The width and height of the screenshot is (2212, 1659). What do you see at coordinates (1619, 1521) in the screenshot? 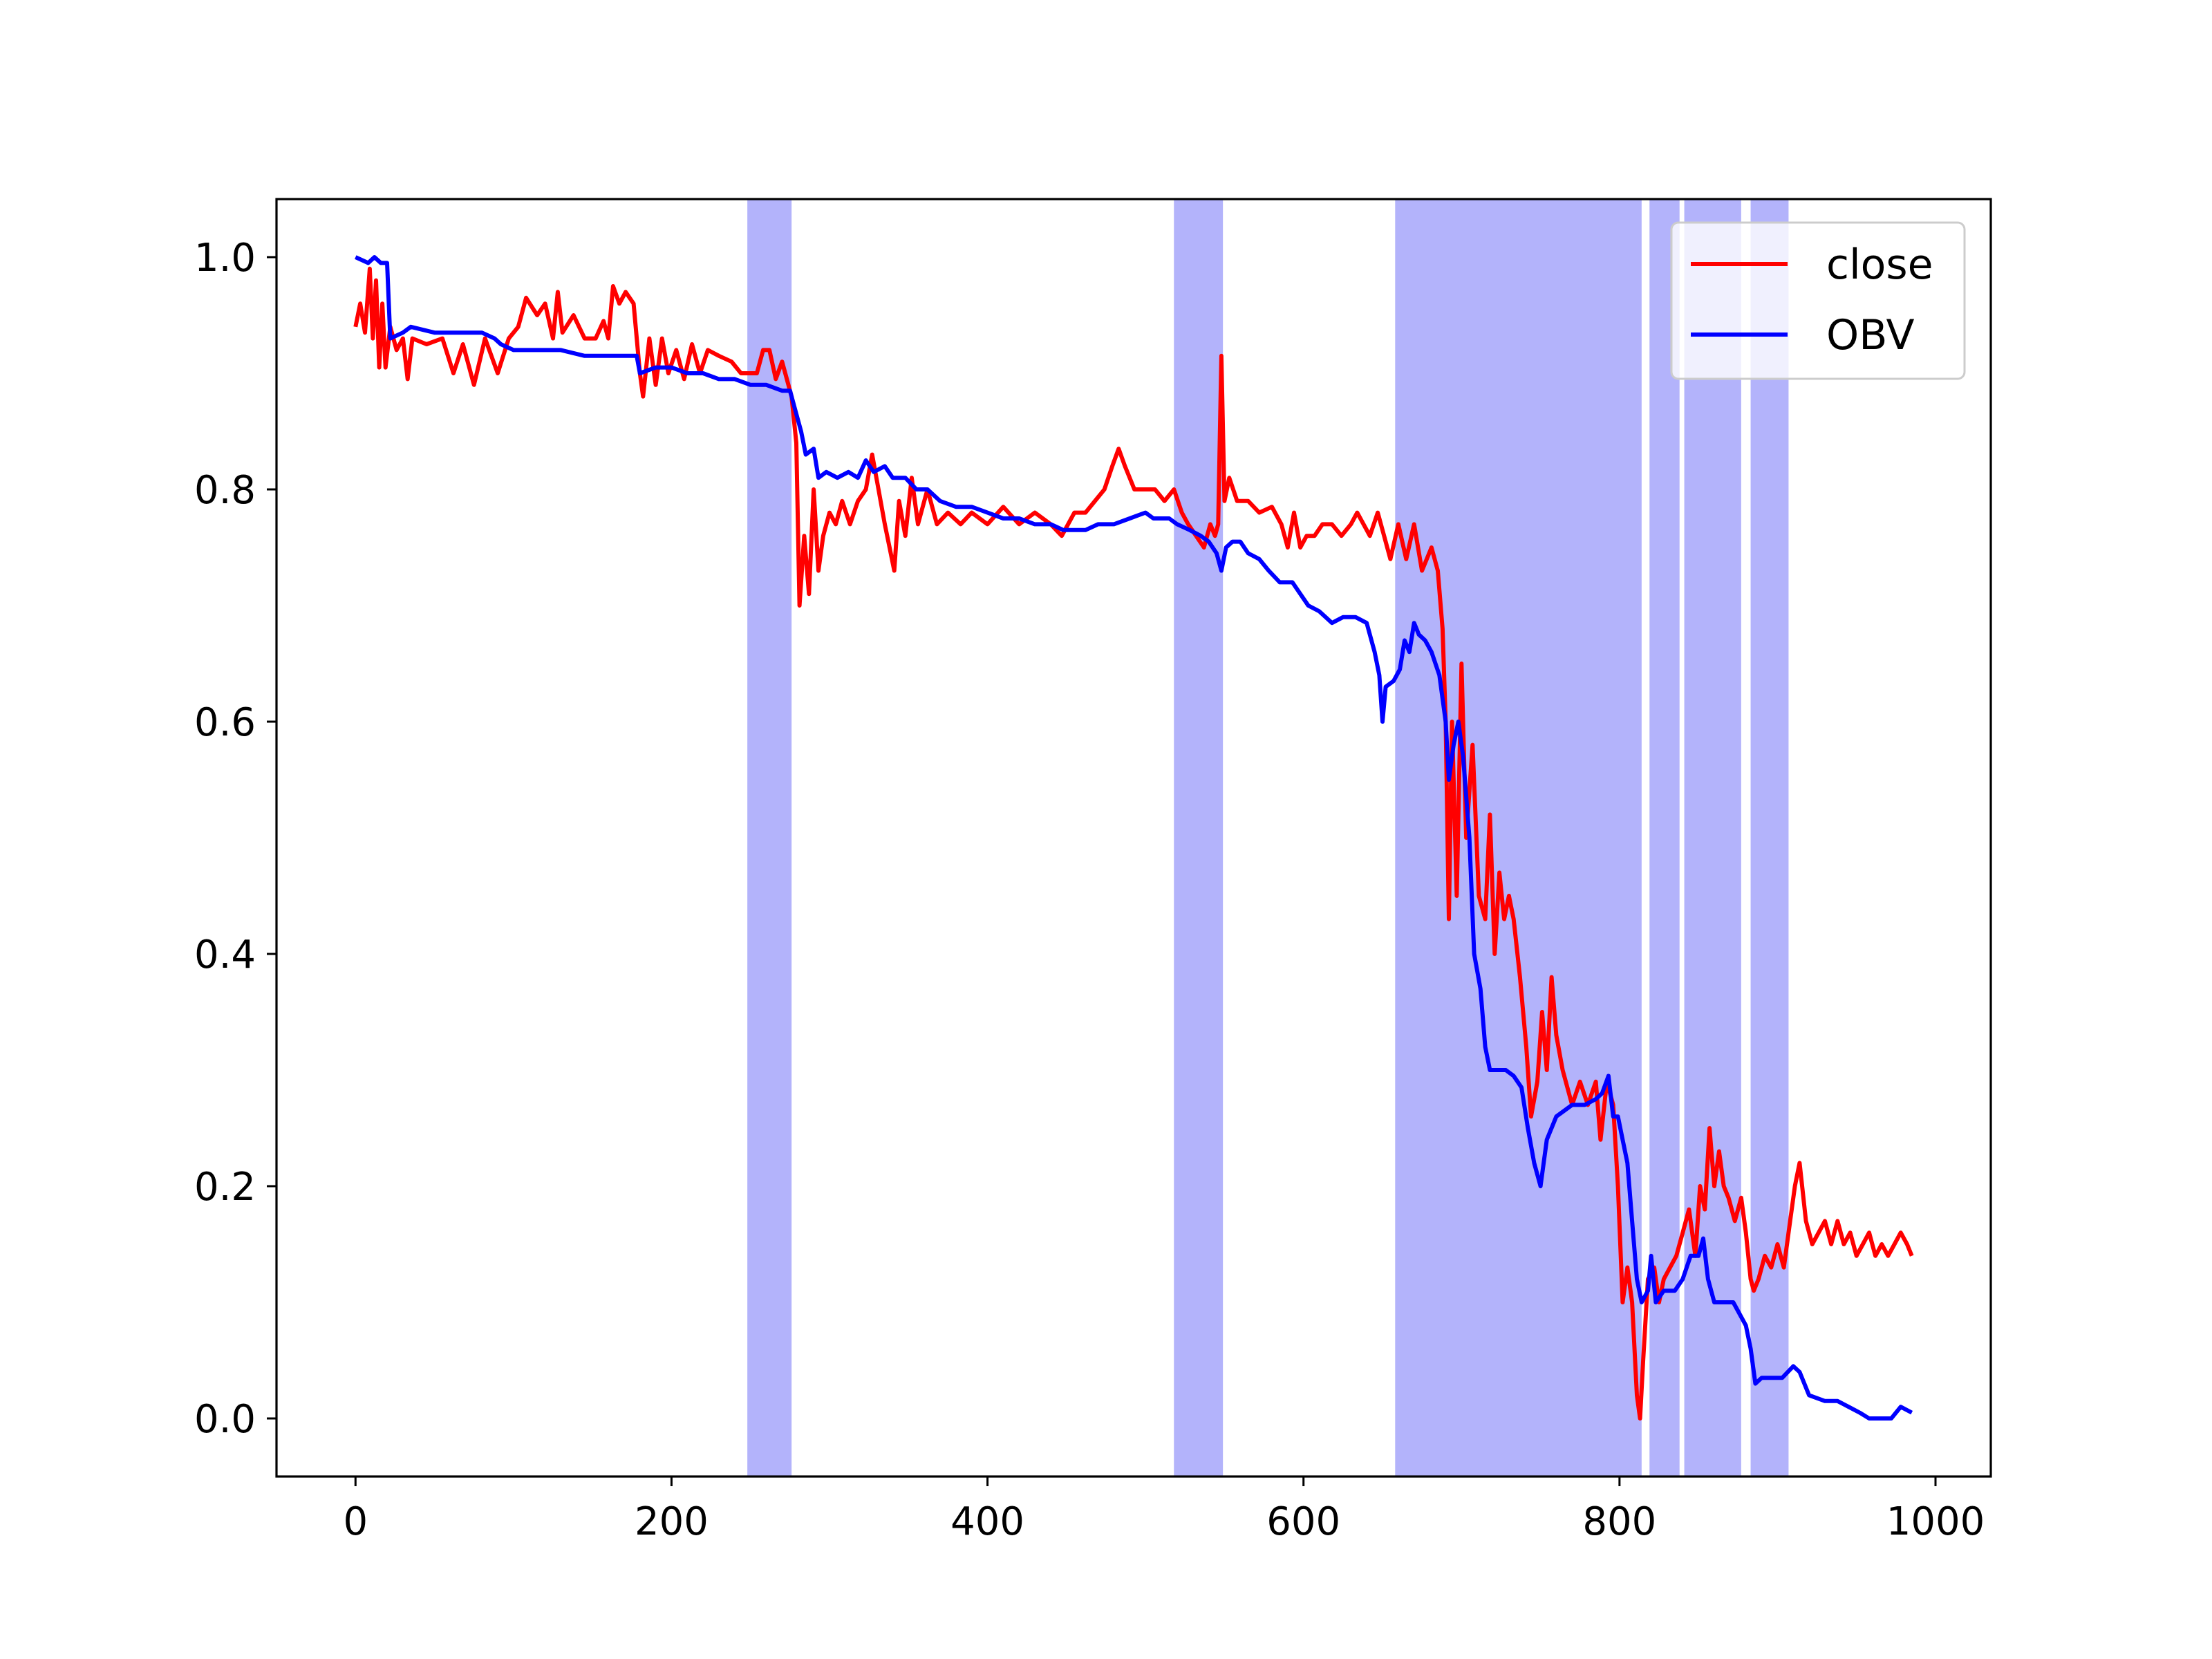
I see `x-tick-label: 800` at bounding box center [1619, 1521].